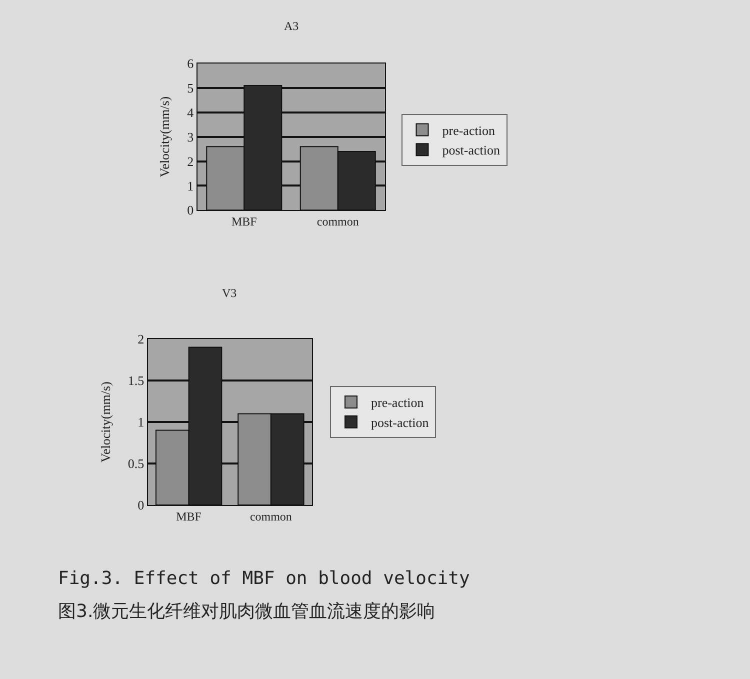 The image size is (750, 679). Describe the element at coordinates (264, 578) in the screenshot. I see `caption: Fig.3. Effect of MBF on blood velocity` at that location.